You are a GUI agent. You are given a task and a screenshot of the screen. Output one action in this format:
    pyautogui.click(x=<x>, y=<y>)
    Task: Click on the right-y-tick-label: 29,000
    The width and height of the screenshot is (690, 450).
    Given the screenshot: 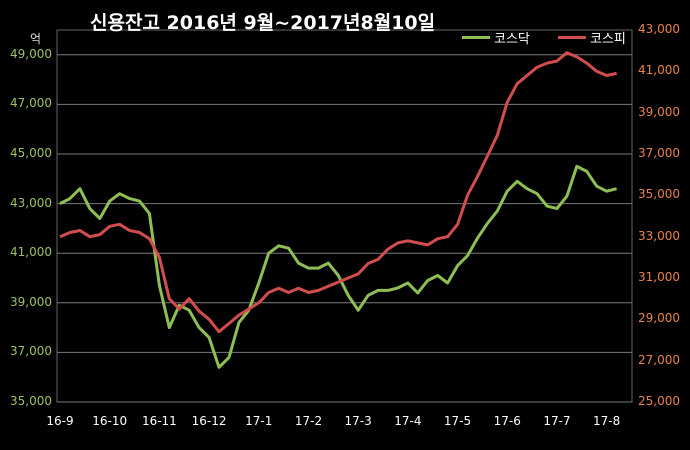 What is the action you would take?
    pyautogui.click(x=659, y=318)
    